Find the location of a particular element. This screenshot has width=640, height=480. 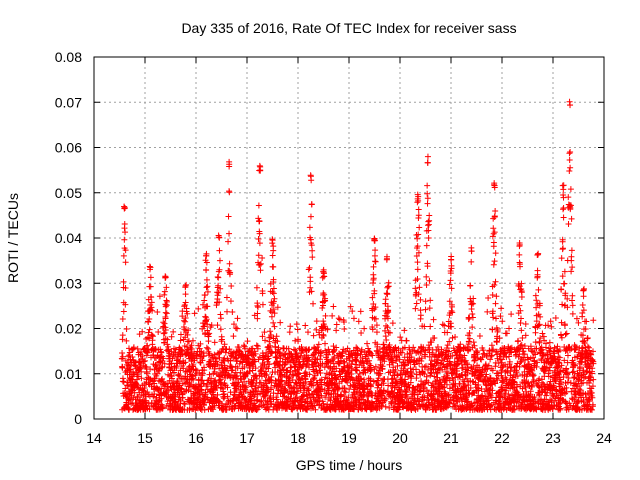

x-tick-label: 14 is located at coordinates (94, 438).